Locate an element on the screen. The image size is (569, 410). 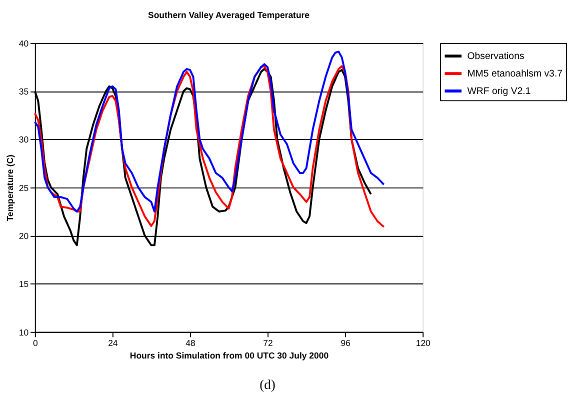
legend-label: MM5 etanoahlsm v3.7 is located at coordinates (515, 74).